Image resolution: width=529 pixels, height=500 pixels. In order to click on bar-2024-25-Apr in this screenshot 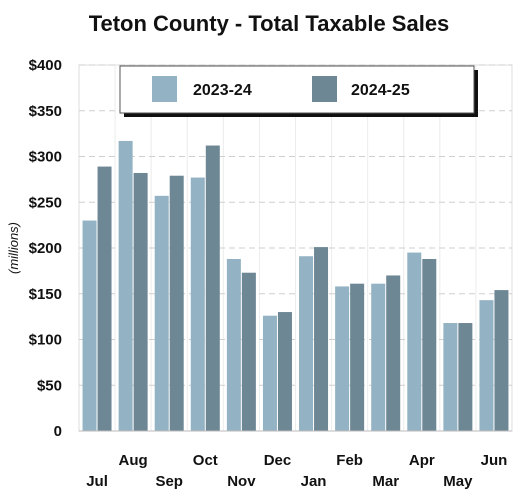, I will do `click(429, 344)`.